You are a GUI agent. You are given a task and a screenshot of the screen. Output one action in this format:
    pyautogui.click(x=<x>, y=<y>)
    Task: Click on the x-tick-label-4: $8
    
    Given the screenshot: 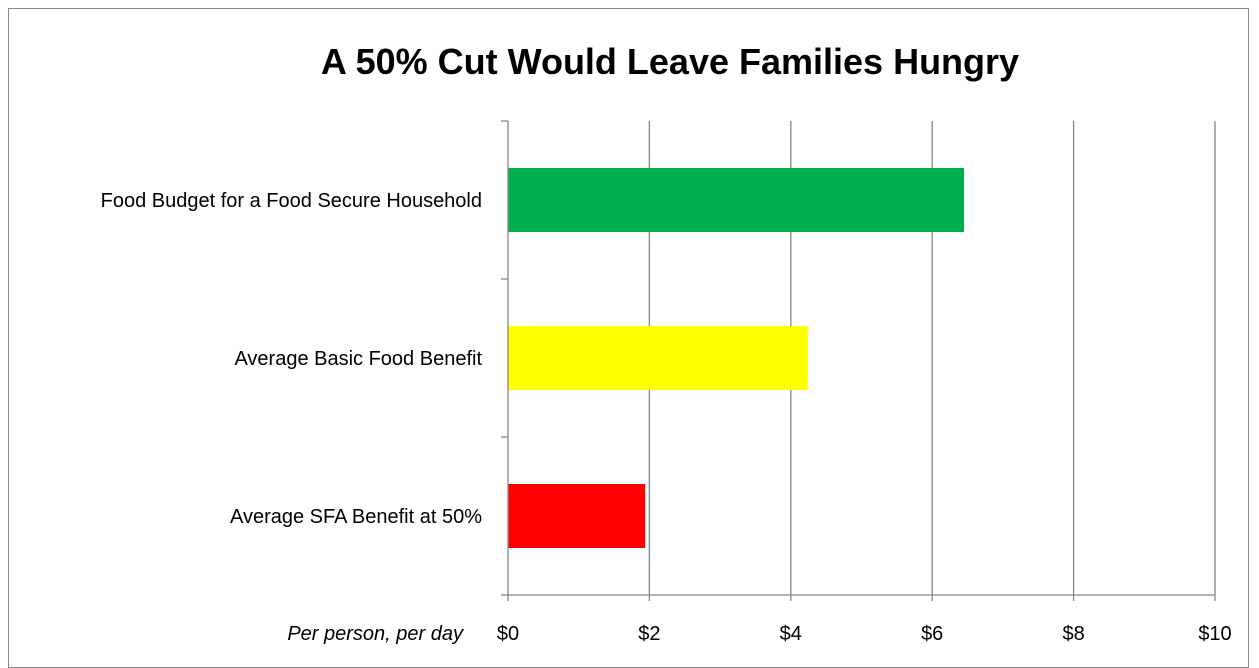 What is the action you would take?
    pyautogui.click(x=1073, y=634)
    